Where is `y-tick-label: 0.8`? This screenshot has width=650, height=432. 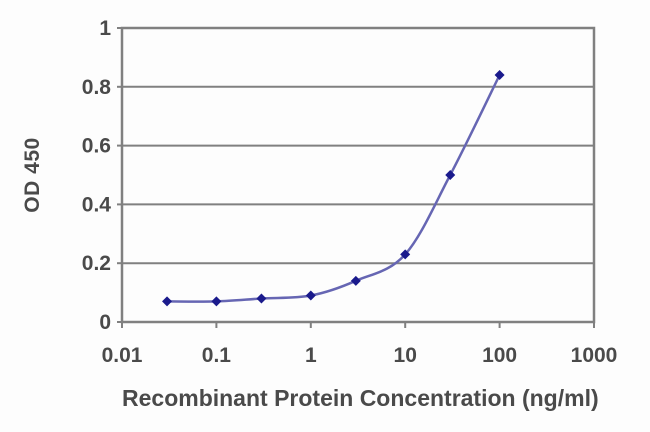 y-tick-label: 0.8 is located at coordinates (97, 87).